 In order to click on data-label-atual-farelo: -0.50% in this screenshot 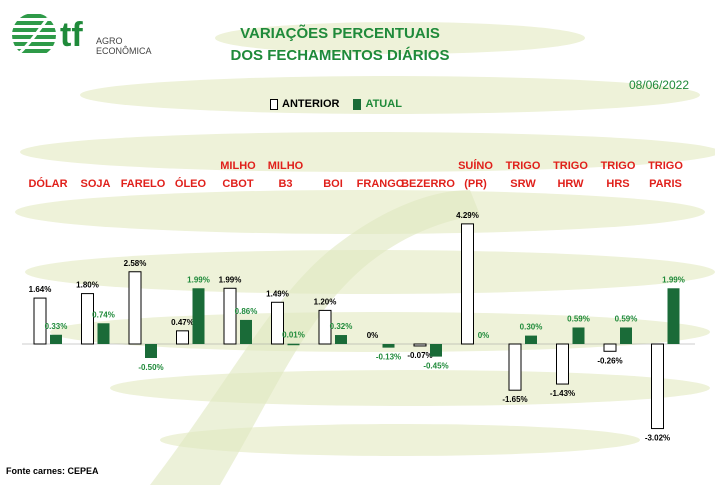, I will do `click(150, 367)`.